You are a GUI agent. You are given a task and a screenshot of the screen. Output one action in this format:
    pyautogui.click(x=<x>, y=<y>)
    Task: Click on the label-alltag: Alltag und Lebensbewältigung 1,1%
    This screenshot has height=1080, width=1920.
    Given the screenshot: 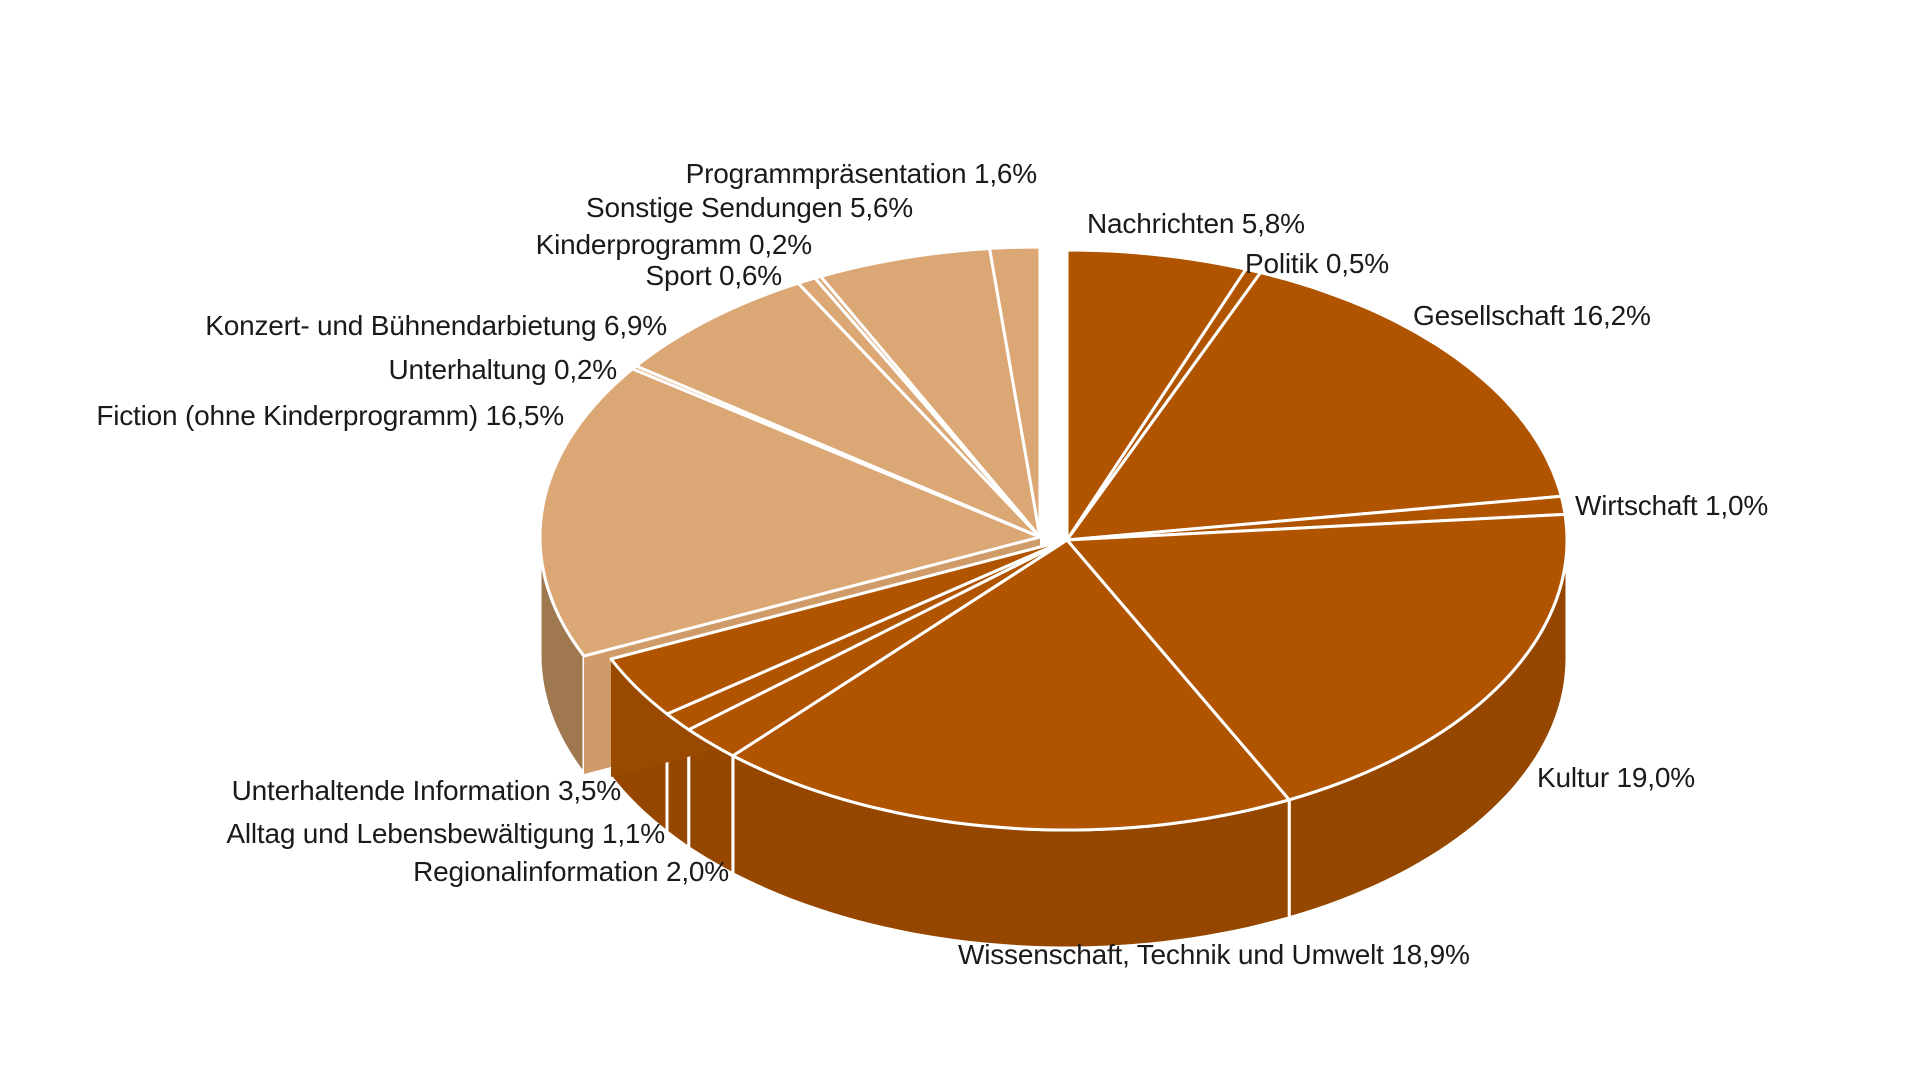 What is the action you would take?
    pyautogui.click(x=445, y=833)
    